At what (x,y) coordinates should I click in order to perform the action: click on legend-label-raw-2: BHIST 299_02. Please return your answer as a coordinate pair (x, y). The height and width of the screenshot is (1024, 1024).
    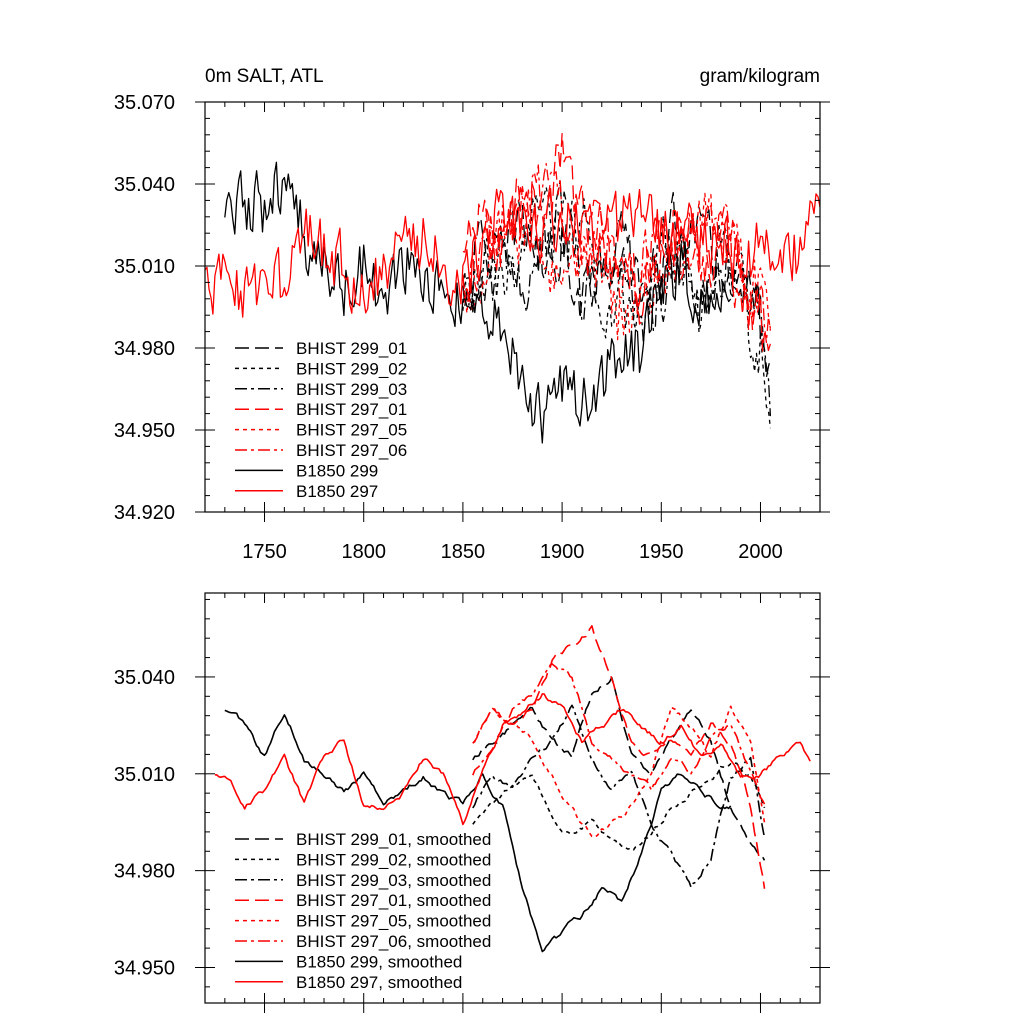
    Looking at the image, I should click on (351, 368).